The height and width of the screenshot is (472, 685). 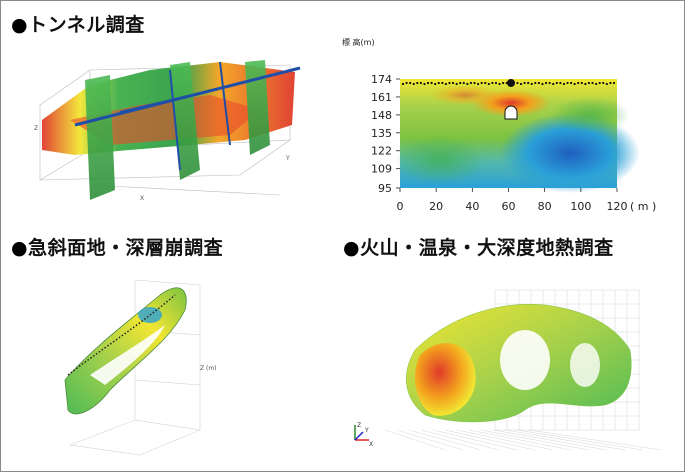 I want to click on y-tick-label: 161, so click(x=381, y=97).